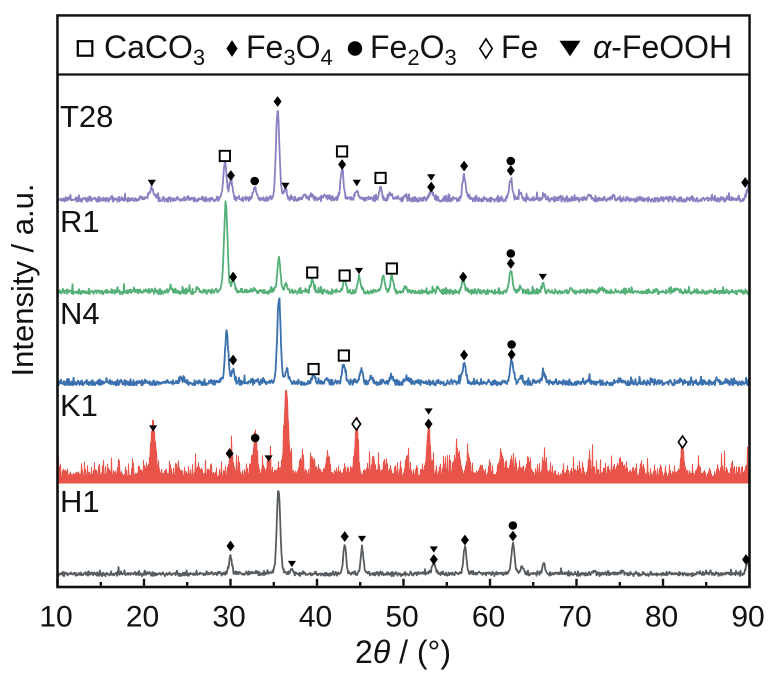 Image resolution: width=768 pixels, height=683 pixels. Describe the element at coordinates (574, 617) in the screenshot. I see `svg-text: 70` at that location.